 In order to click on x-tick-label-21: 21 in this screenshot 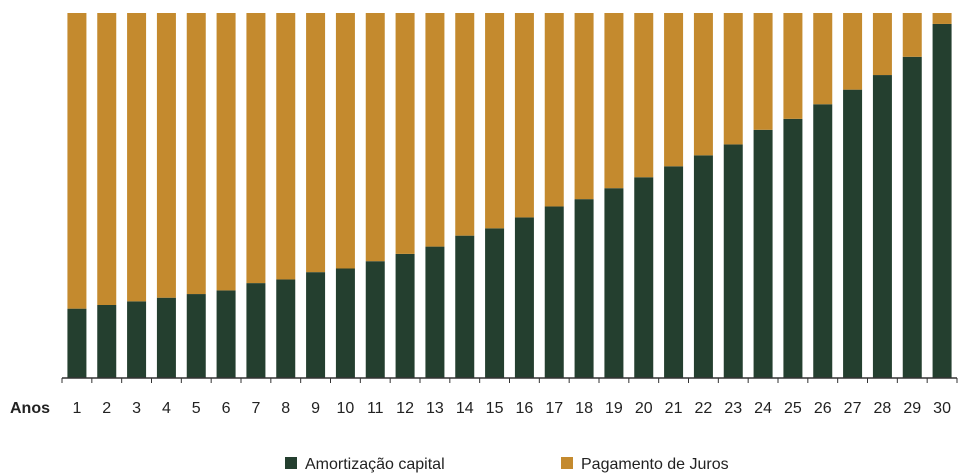, I will do `click(674, 408)`.